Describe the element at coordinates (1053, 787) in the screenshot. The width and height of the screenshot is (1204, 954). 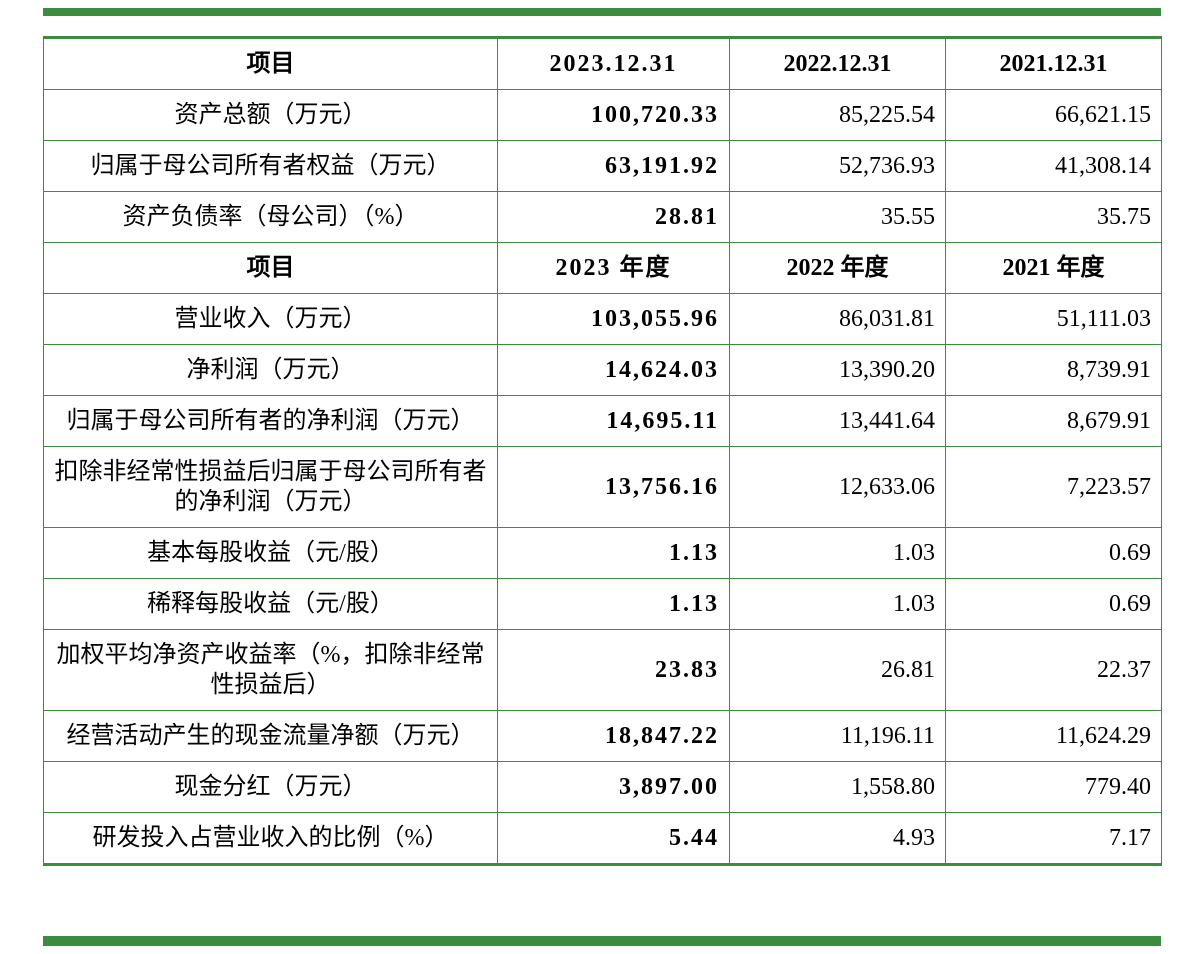
I see `value-2021: 779.40` at that location.